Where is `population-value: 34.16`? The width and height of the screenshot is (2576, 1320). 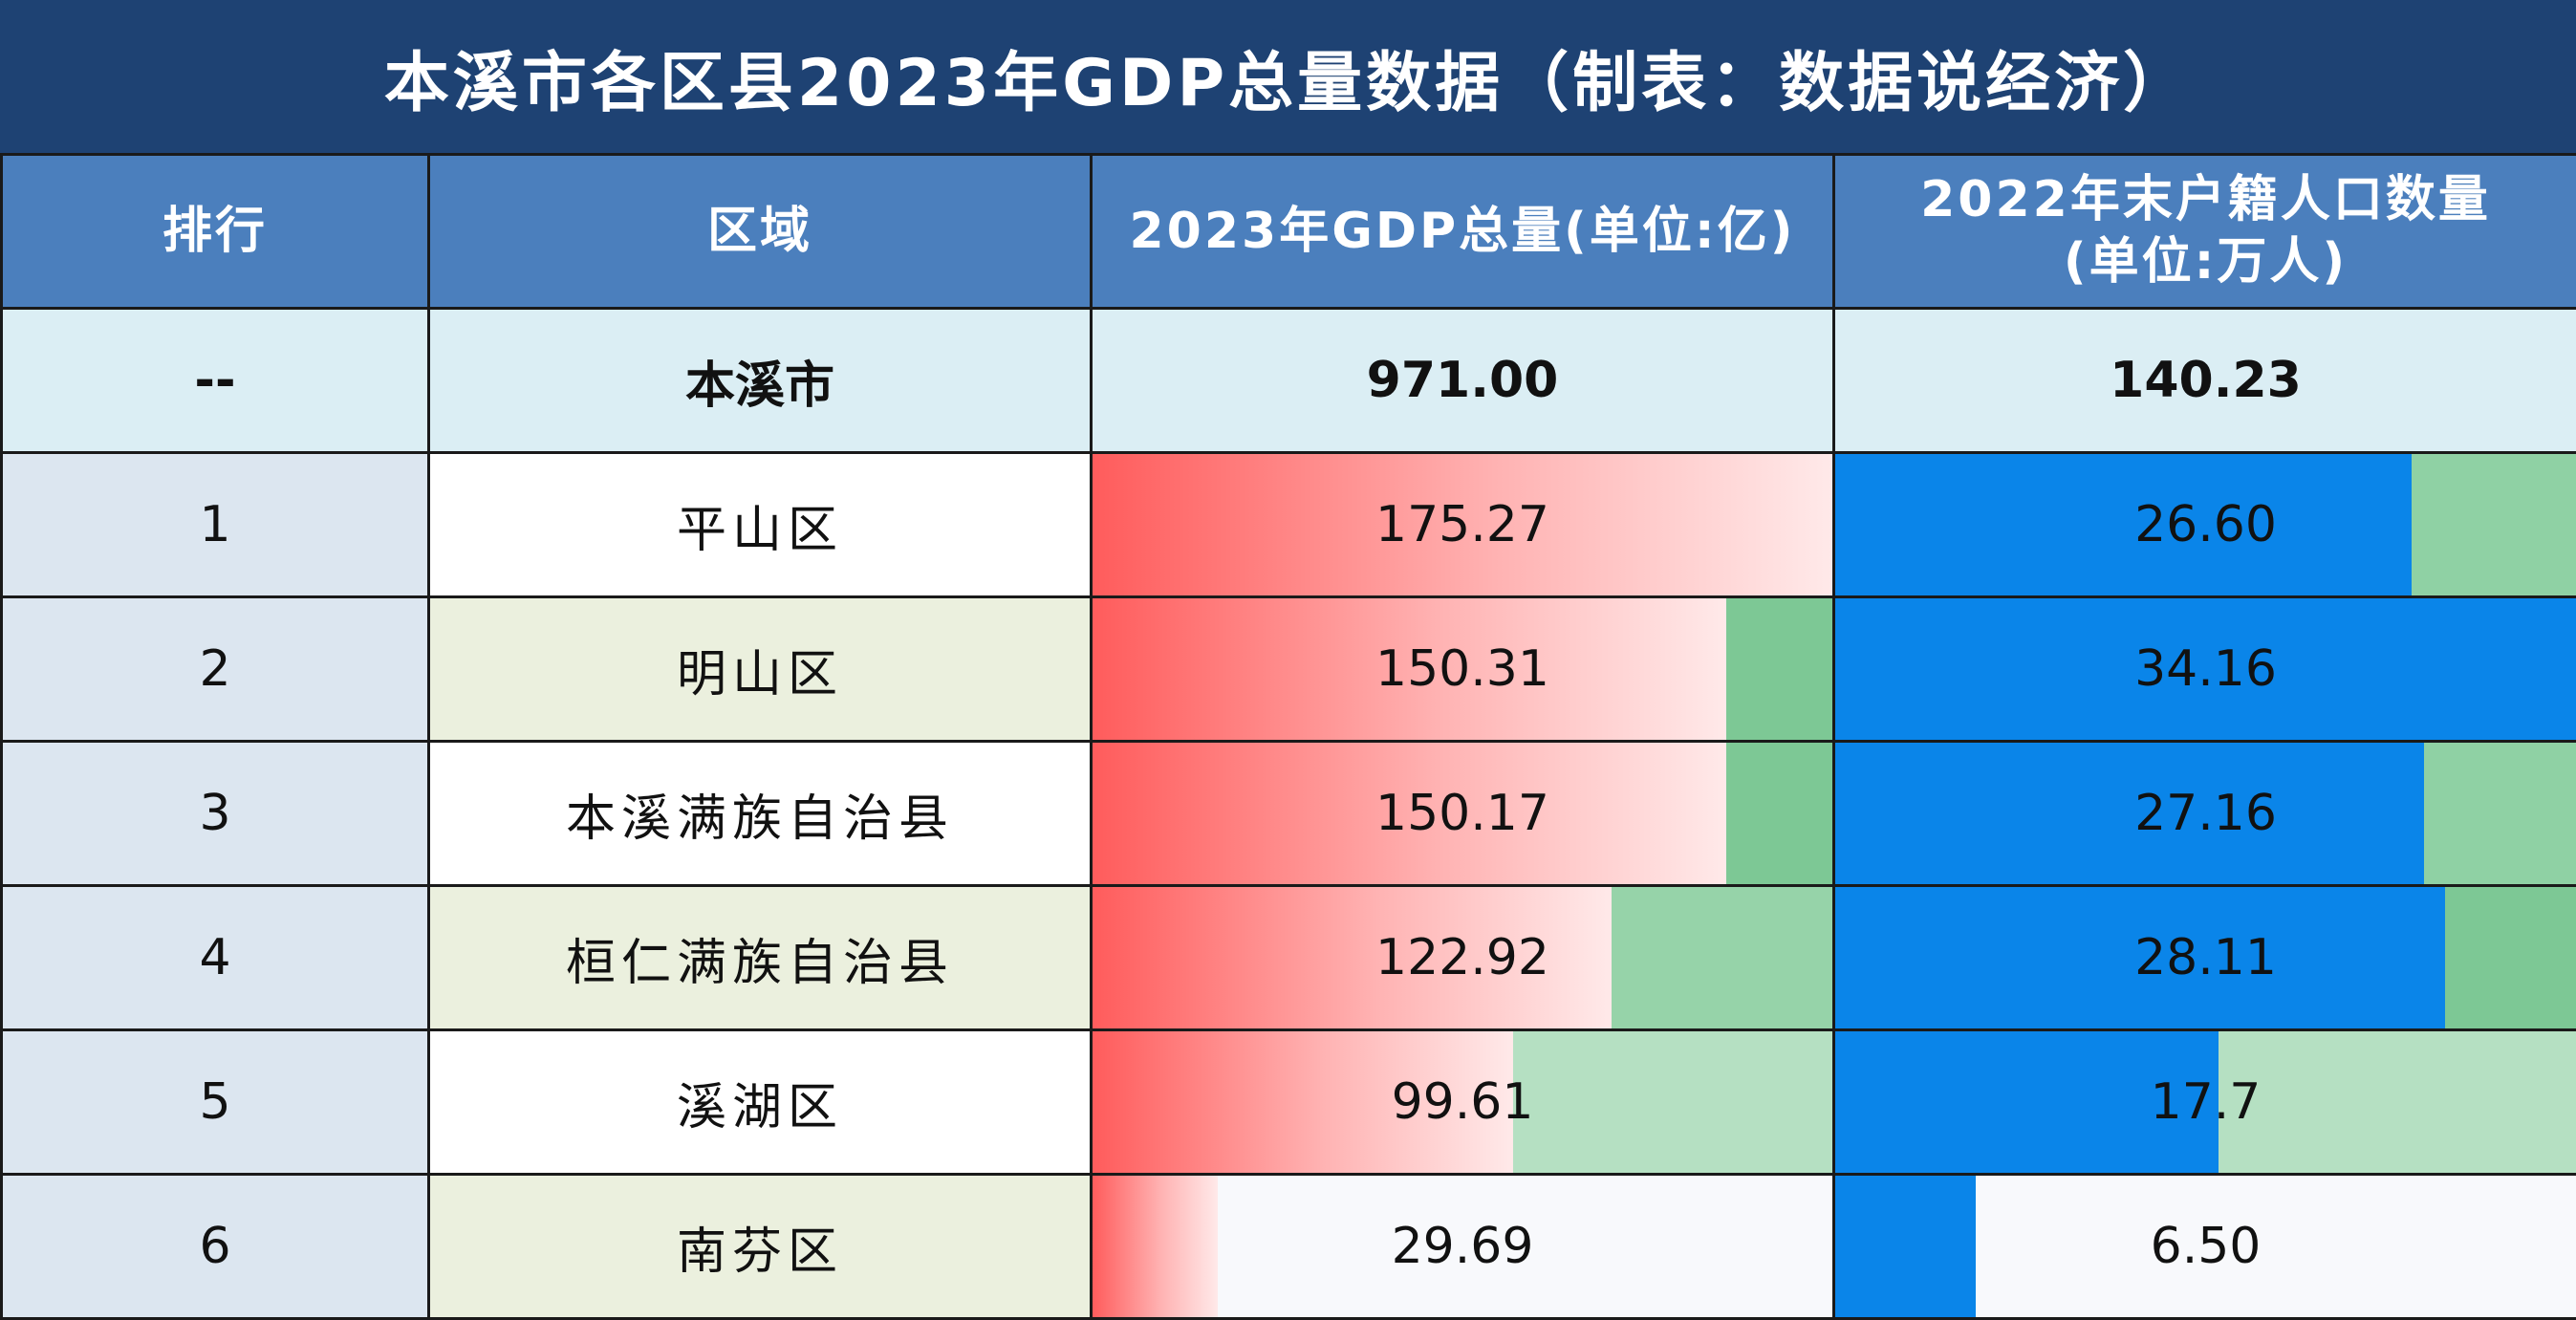
population-value: 34.16 is located at coordinates (2205, 669).